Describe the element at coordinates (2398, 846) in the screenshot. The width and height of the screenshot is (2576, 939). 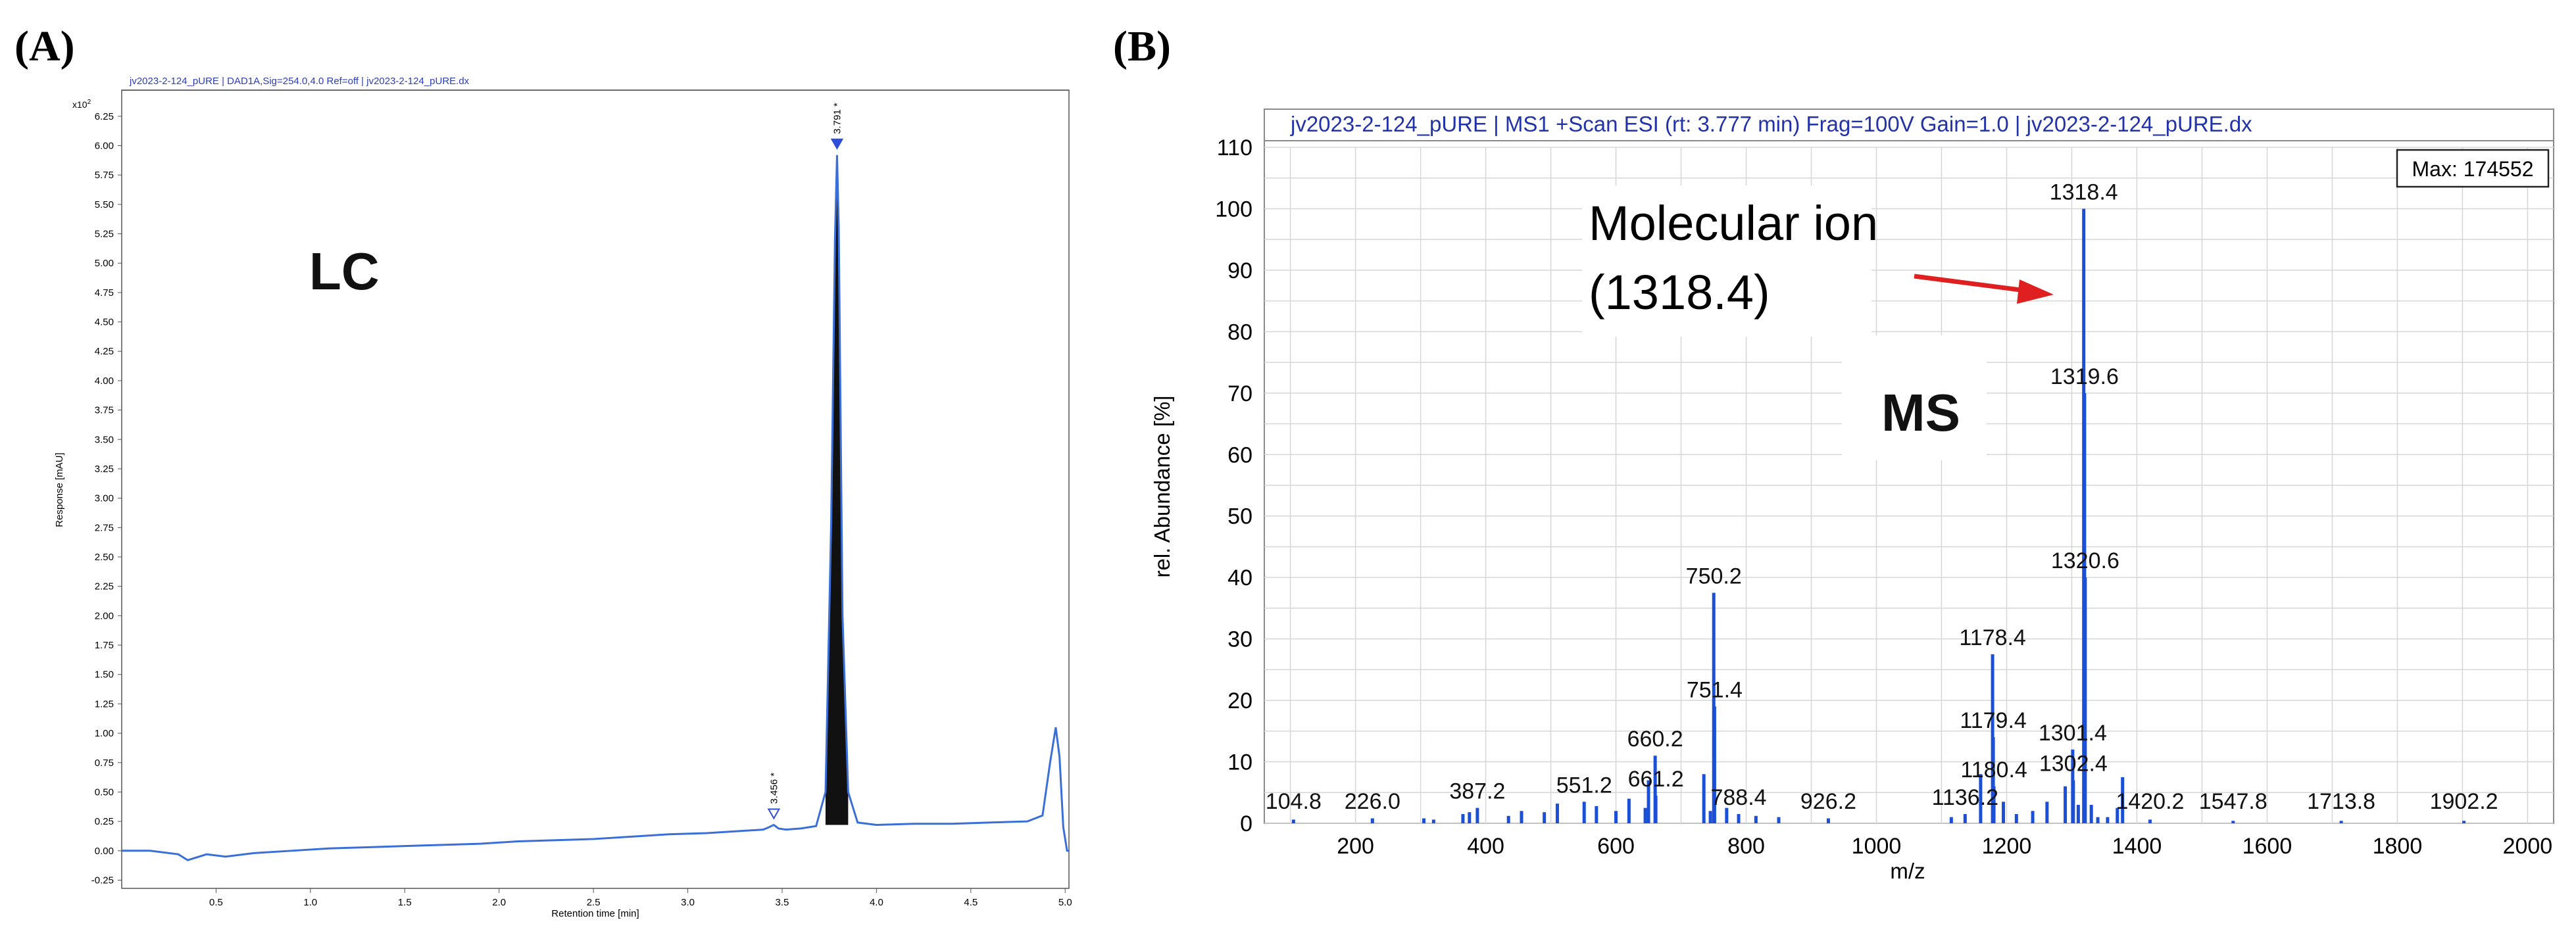
I see `ms-xtick-label: 1800` at that location.